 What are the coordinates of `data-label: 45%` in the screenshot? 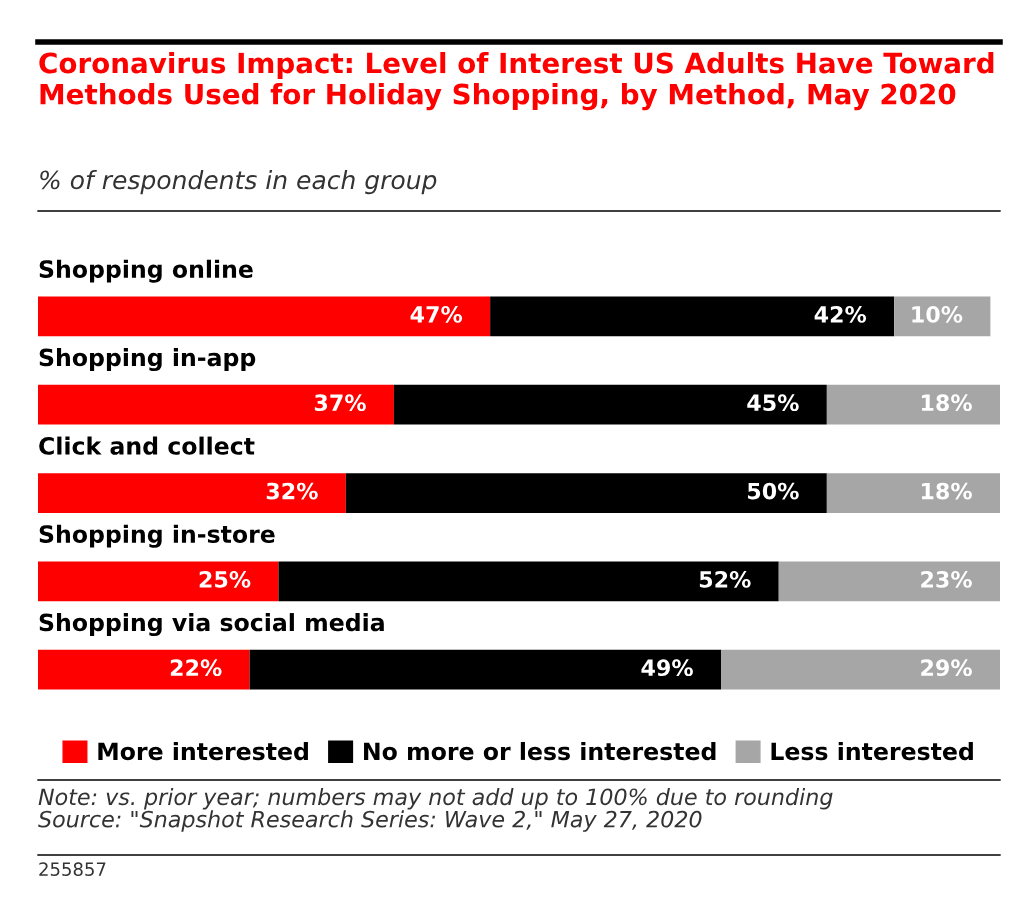 It's located at (773, 403).